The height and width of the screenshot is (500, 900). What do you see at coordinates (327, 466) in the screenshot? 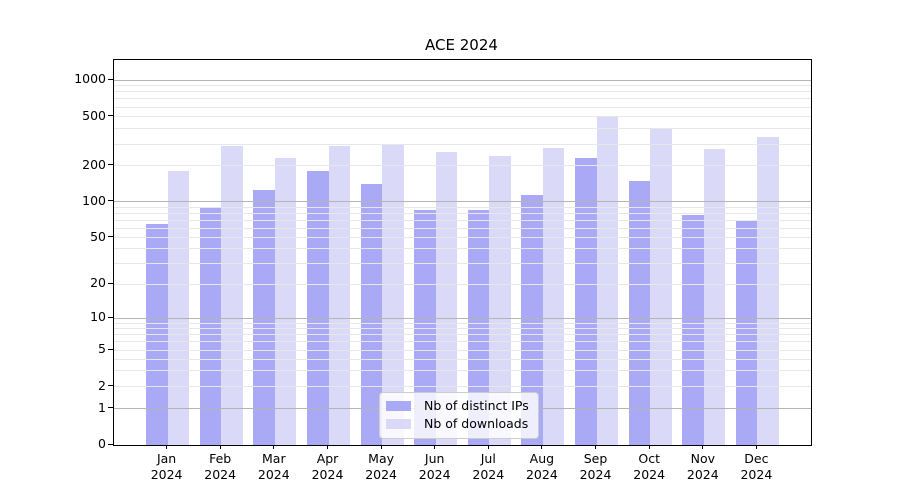
I see `x-tick-label-apr: Apr 2024` at bounding box center [327, 466].